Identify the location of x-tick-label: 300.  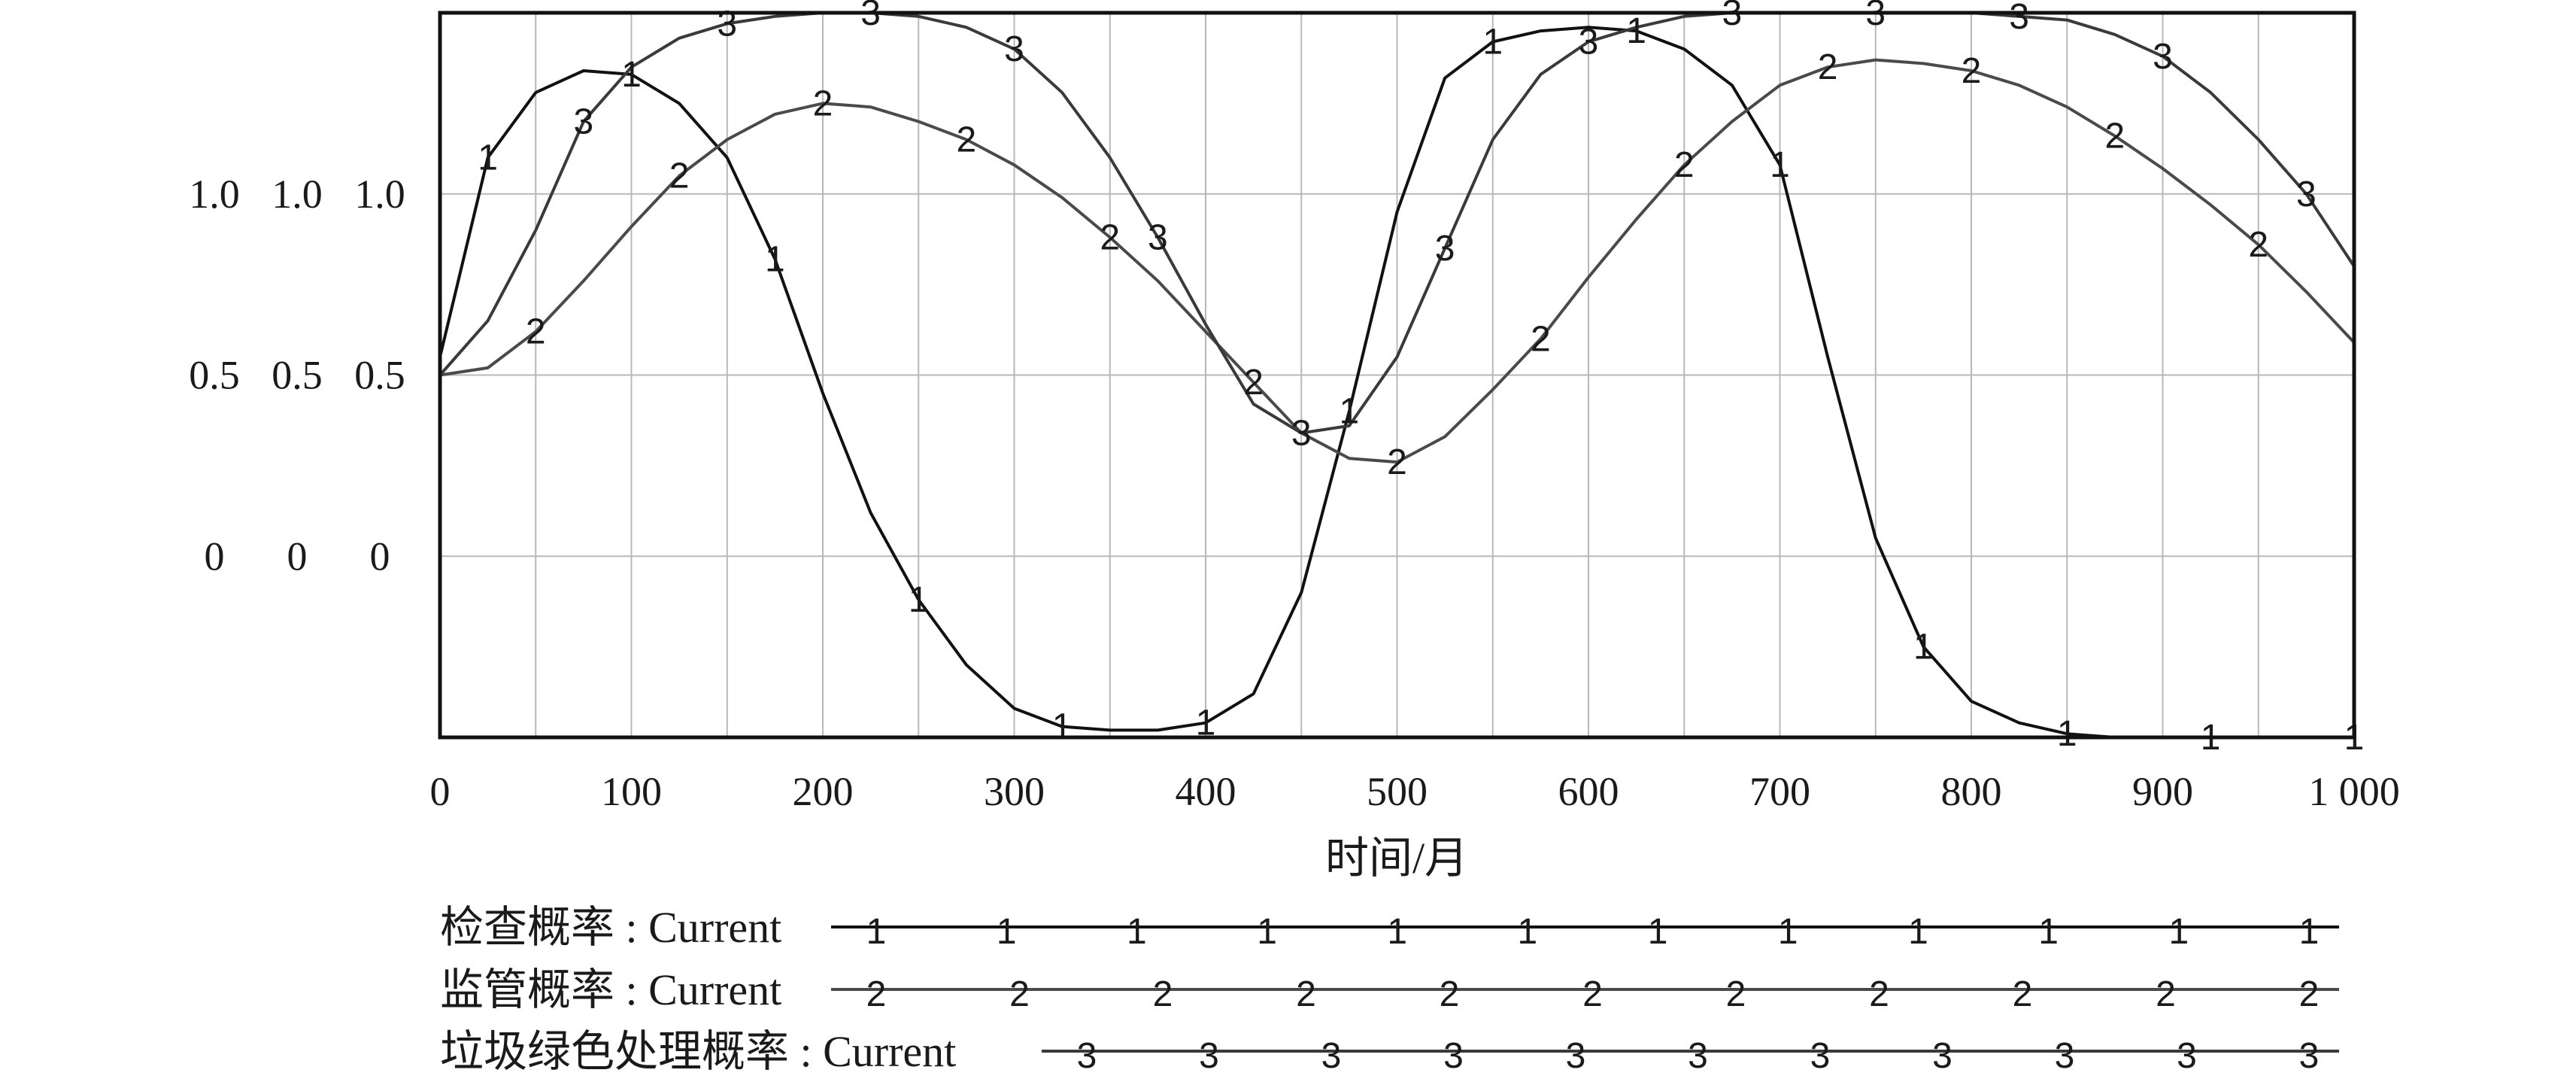
(1014, 791).